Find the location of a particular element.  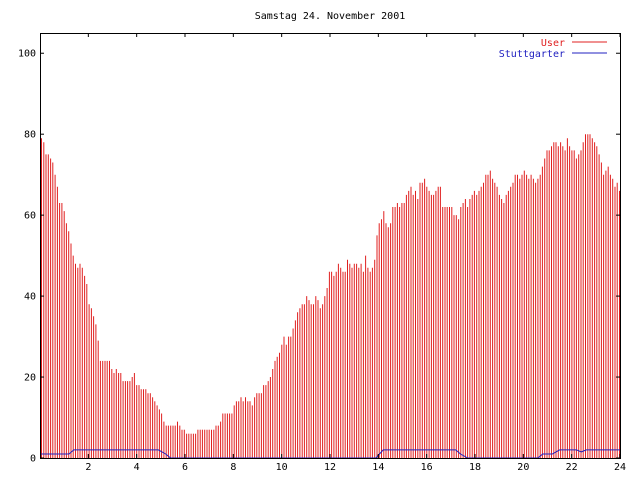

y-tick-label: 0 is located at coordinates (33, 459).